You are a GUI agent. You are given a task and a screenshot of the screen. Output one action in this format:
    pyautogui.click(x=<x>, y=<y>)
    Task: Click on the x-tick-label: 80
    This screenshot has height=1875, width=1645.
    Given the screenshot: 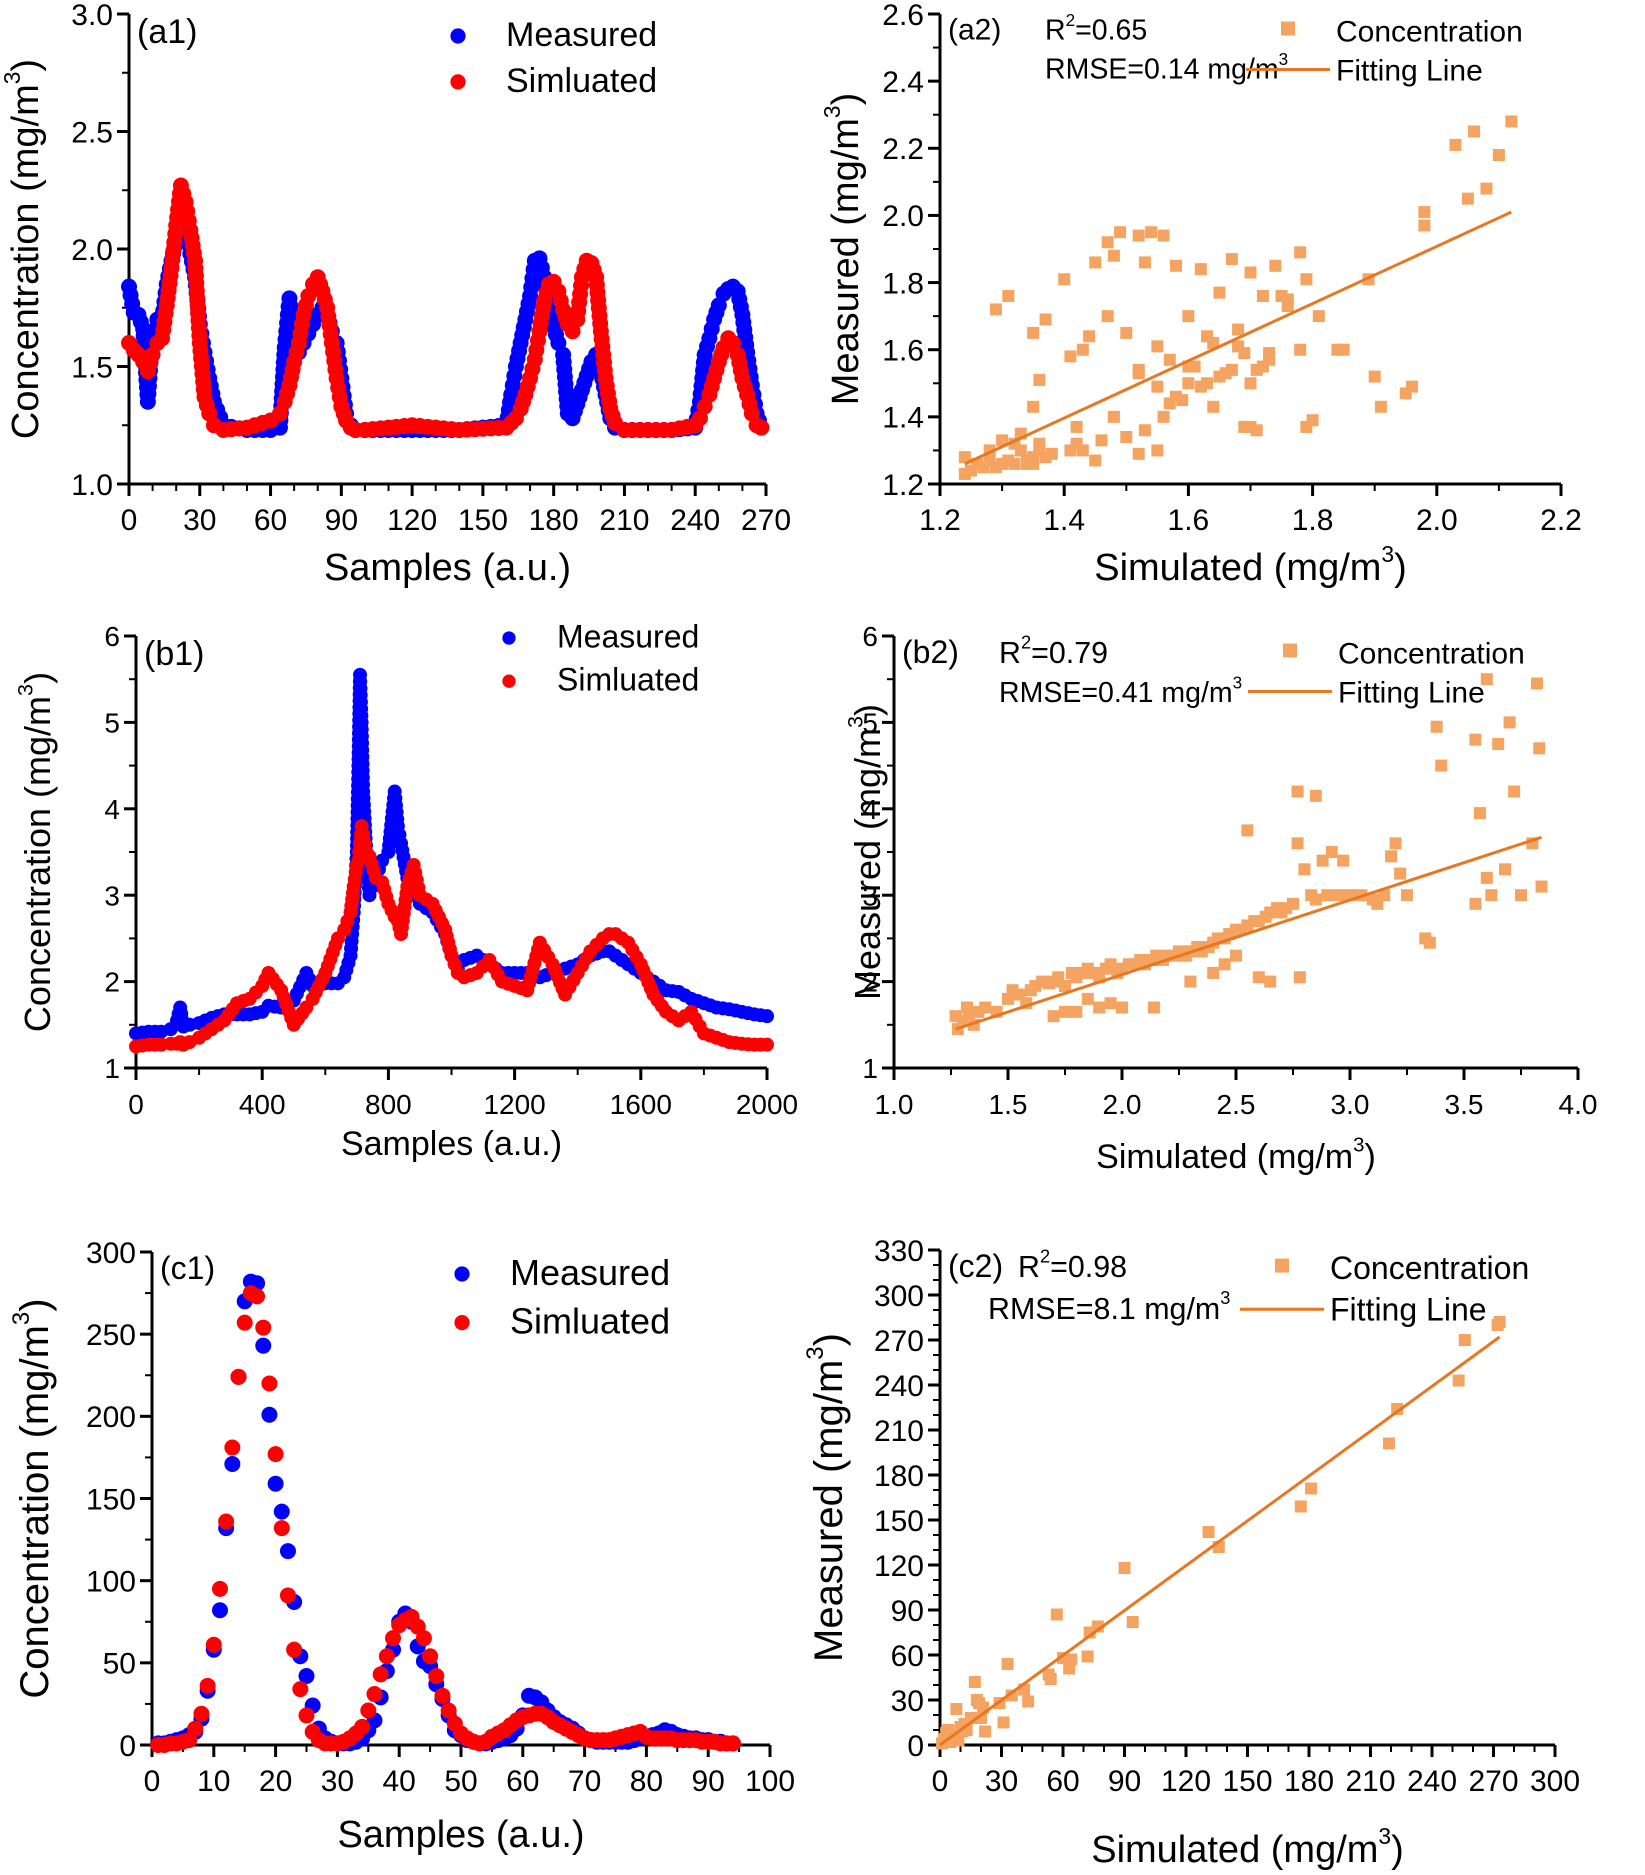 What is the action you would take?
    pyautogui.click(x=646, y=1781)
    